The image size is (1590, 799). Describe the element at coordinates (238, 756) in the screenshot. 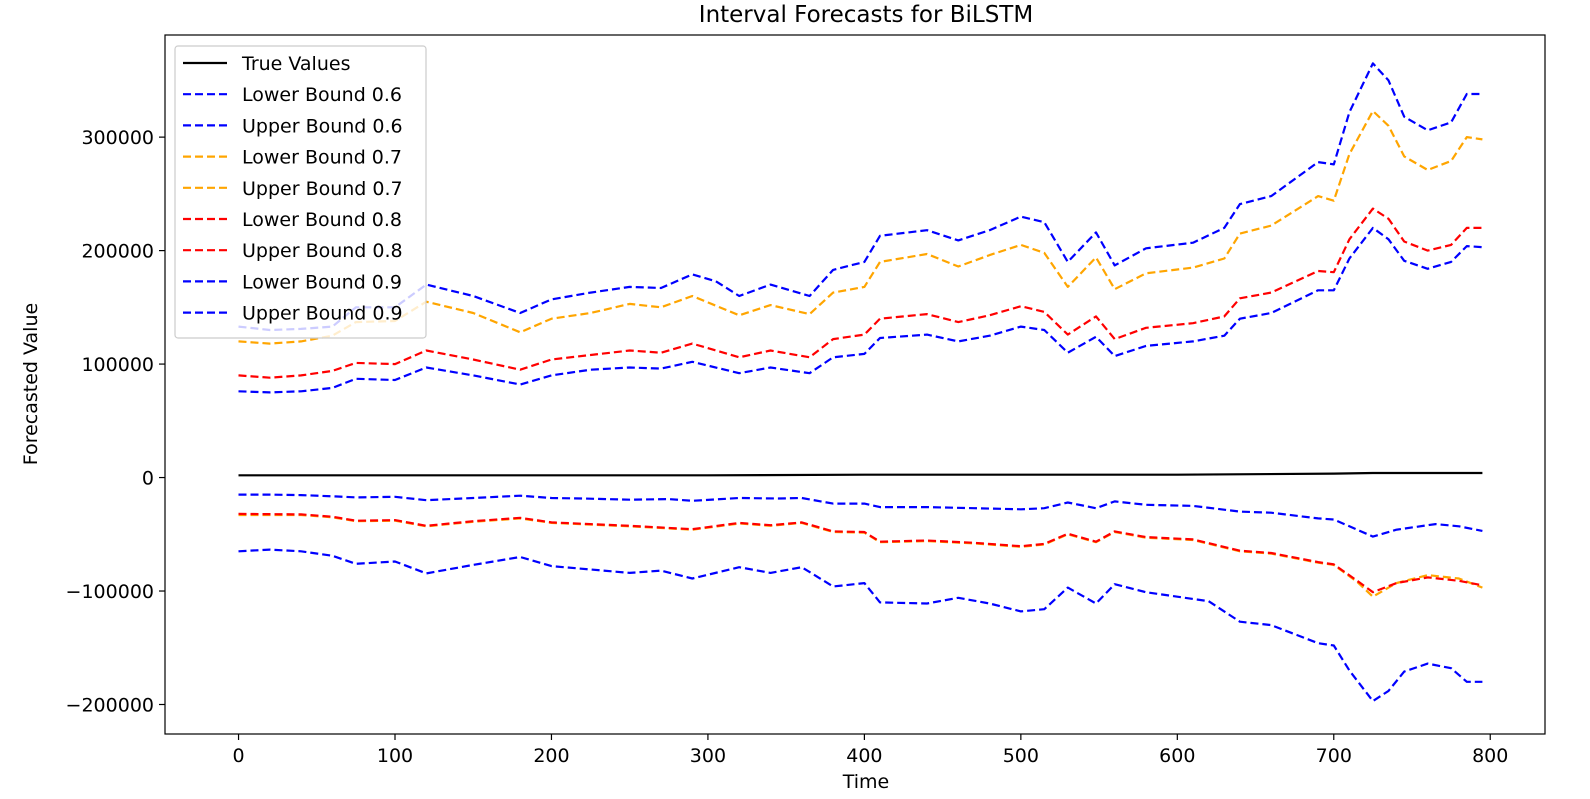

I see `x-tick-label: 0` at that location.